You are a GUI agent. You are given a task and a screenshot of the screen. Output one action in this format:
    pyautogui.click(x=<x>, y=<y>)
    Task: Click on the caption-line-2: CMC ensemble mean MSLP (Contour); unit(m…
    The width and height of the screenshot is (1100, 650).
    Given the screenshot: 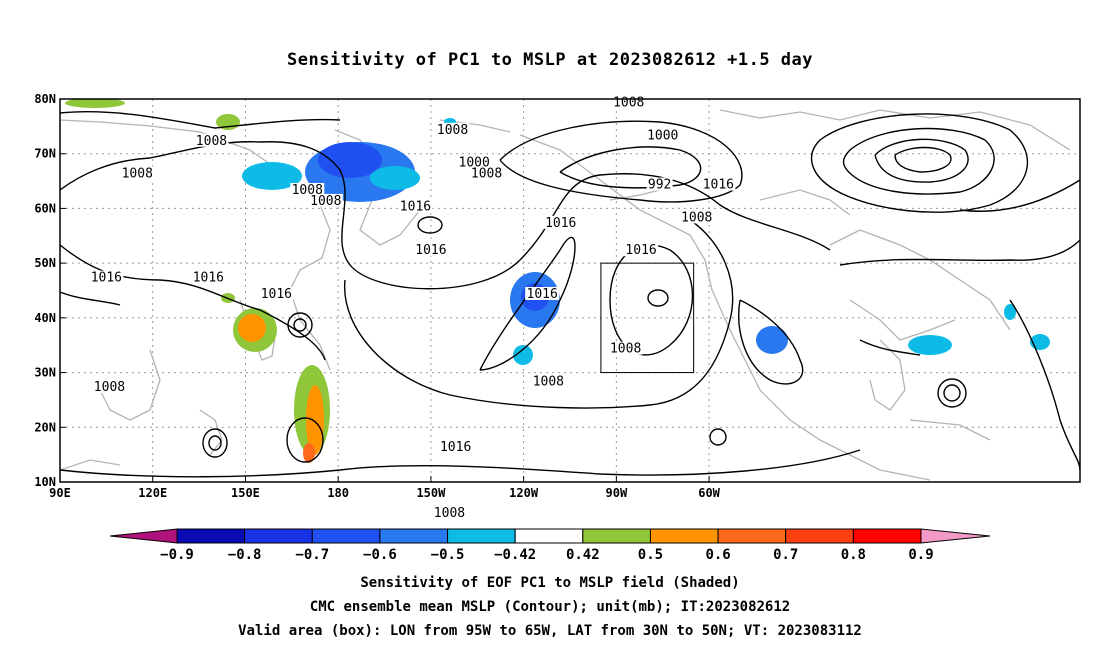 What is the action you would take?
    pyautogui.click(x=550, y=607)
    